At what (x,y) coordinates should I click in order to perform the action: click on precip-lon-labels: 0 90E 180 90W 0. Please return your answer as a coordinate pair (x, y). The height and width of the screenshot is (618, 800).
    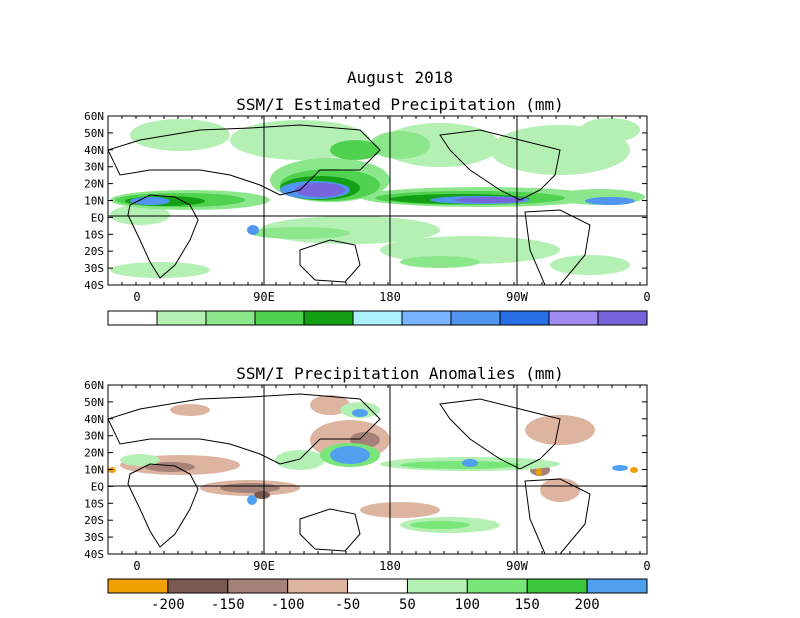
    Looking at the image, I should click on (391, 297).